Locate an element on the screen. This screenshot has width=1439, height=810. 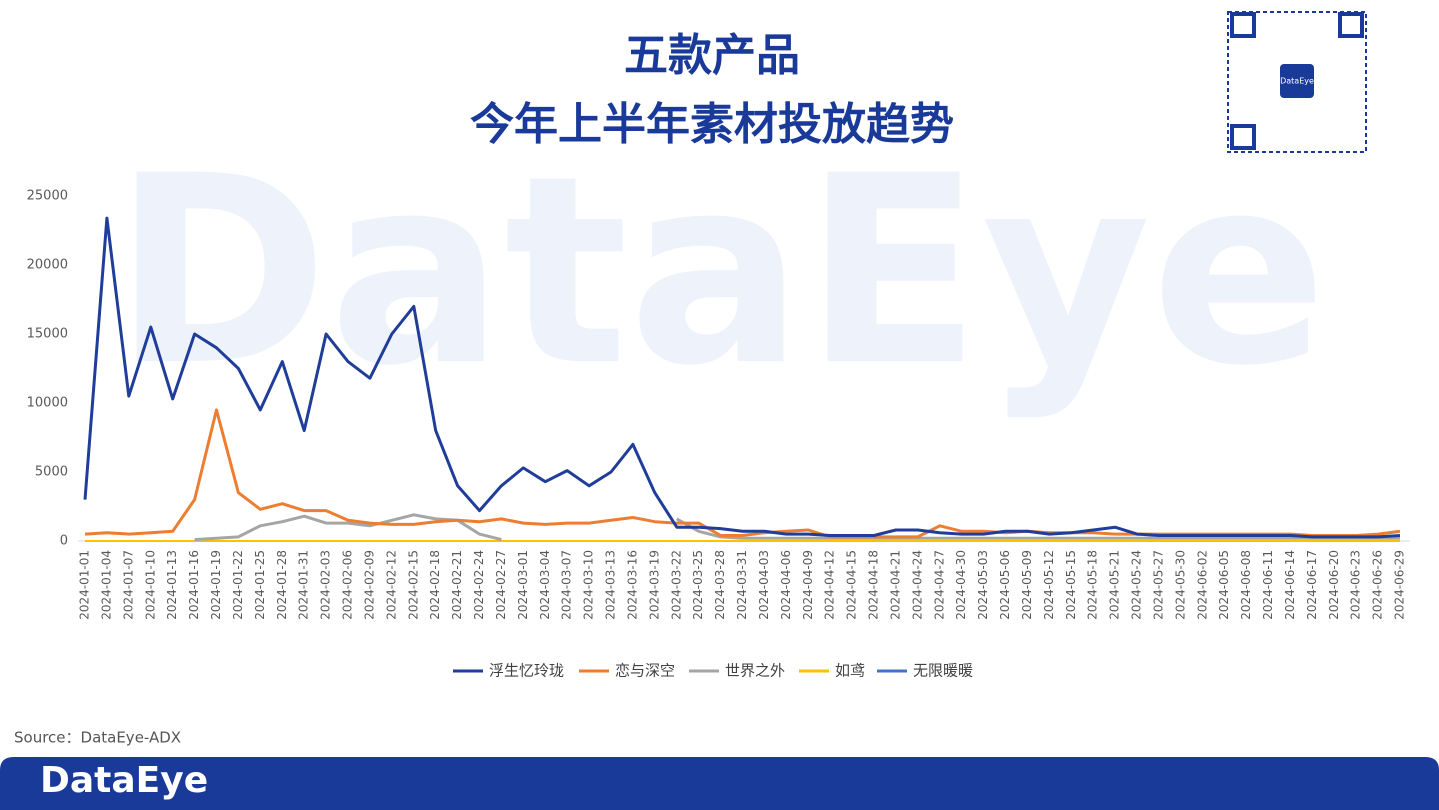
x-tick-label: 2024-05-15 is located at coordinates (1071, 585).